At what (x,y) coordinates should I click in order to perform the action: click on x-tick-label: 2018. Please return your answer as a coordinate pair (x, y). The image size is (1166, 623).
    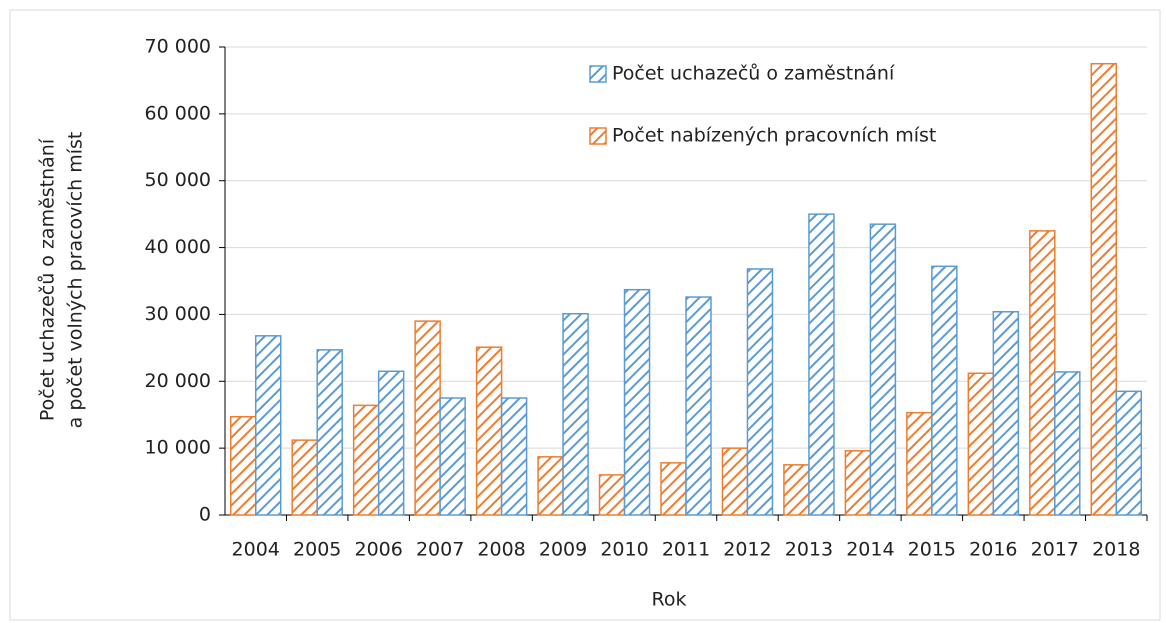
    Looking at the image, I should click on (1116, 550).